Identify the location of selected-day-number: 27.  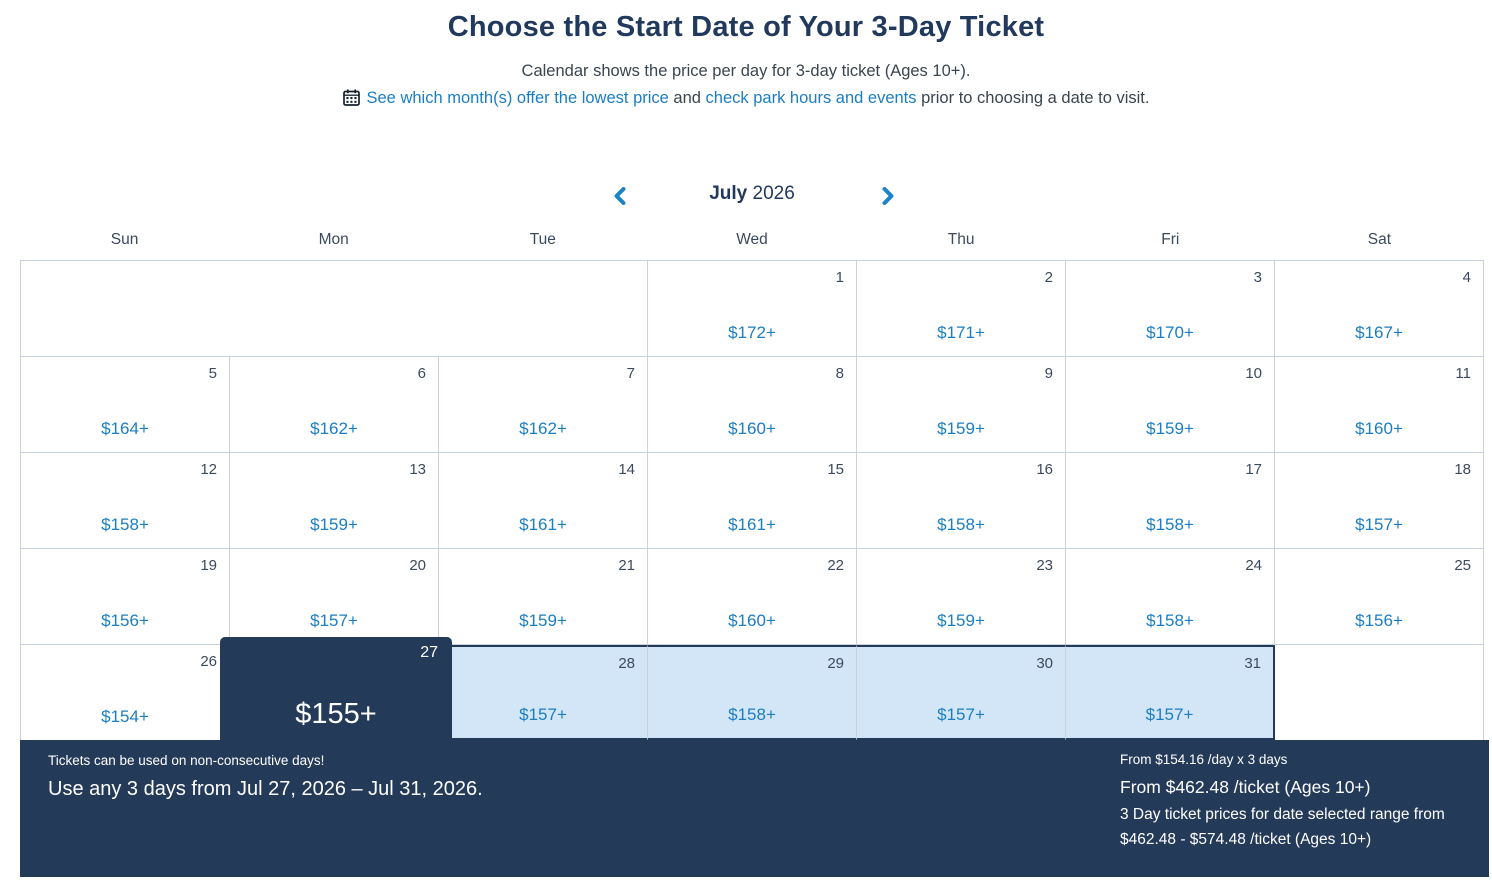
(429, 652).